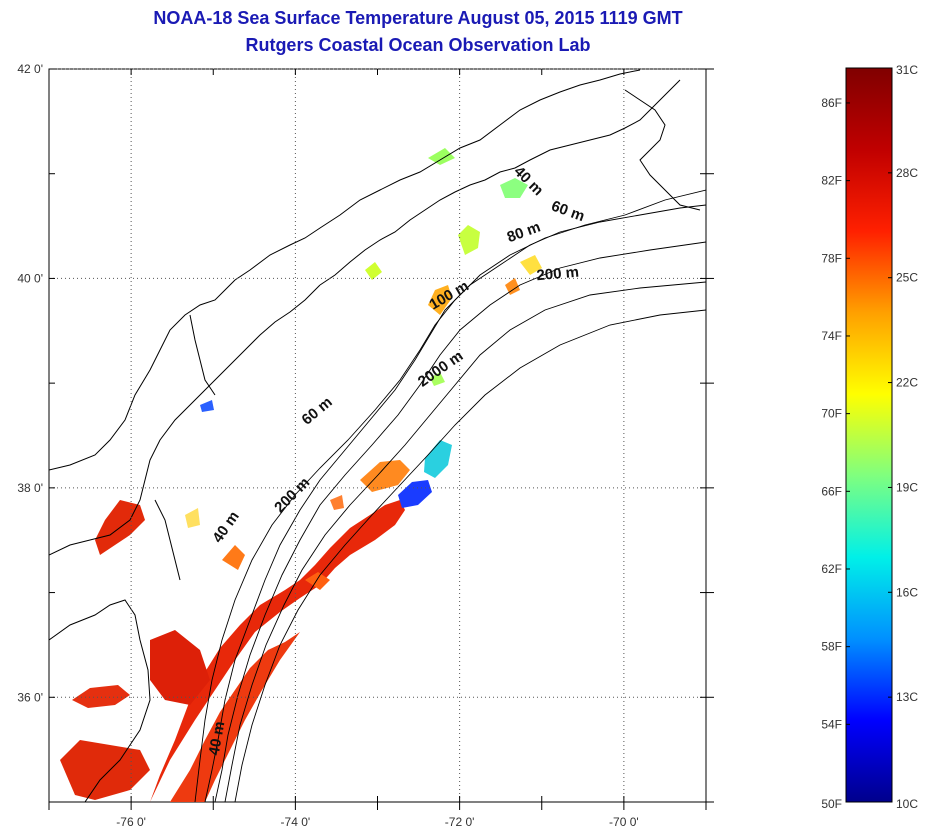 Image resolution: width=928 pixels, height=832 pixels. What do you see at coordinates (831, 336) in the screenshot?
I see `colorbar-fahrenheit-label: 74F` at bounding box center [831, 336].